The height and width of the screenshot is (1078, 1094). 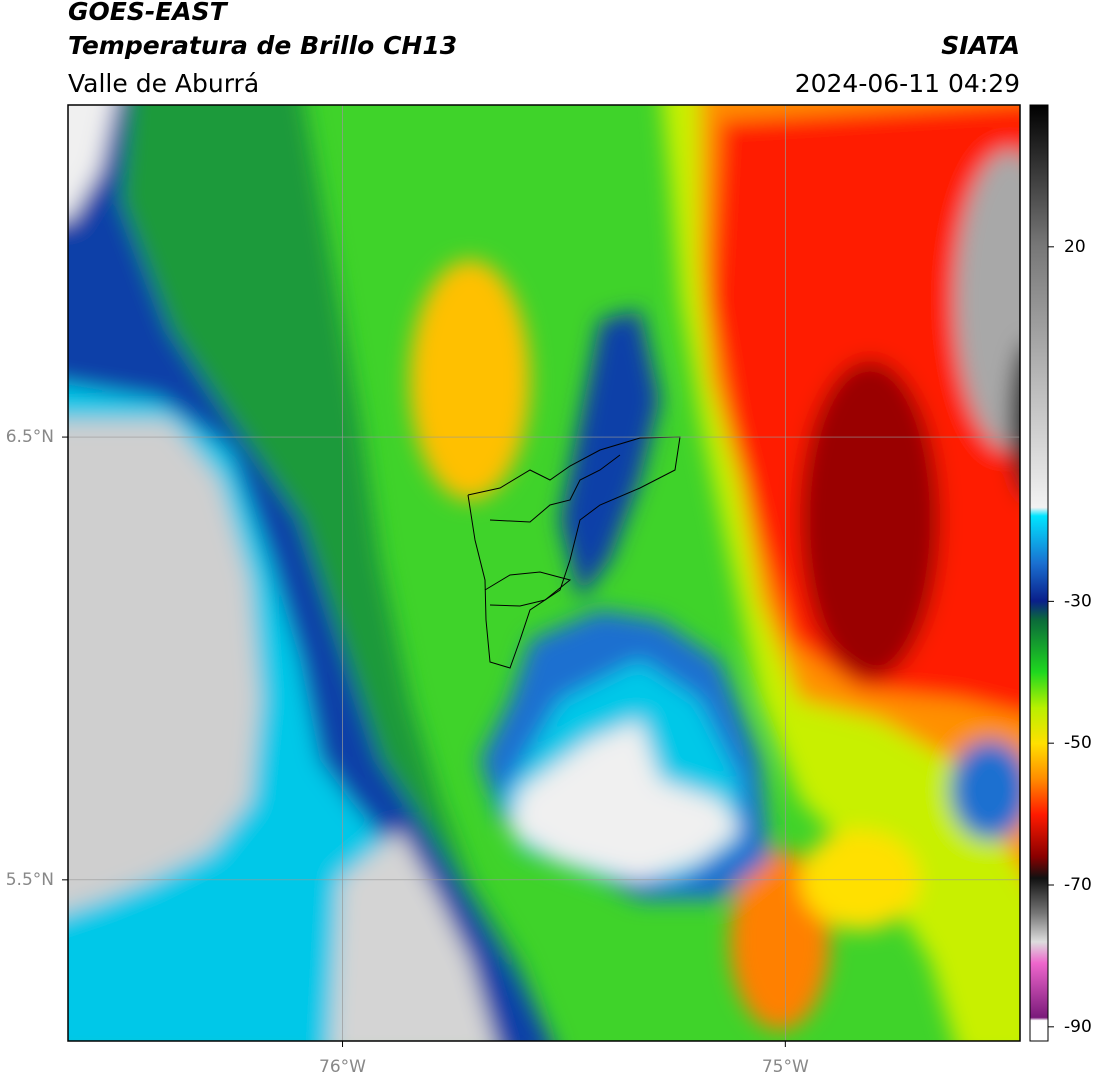 I want to click on title: GOES-EAST, so click(x=148, y=13).